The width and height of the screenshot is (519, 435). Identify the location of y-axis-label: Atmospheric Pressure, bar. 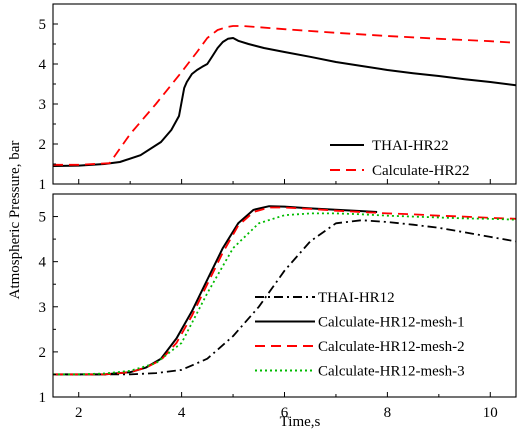
(15, 220).